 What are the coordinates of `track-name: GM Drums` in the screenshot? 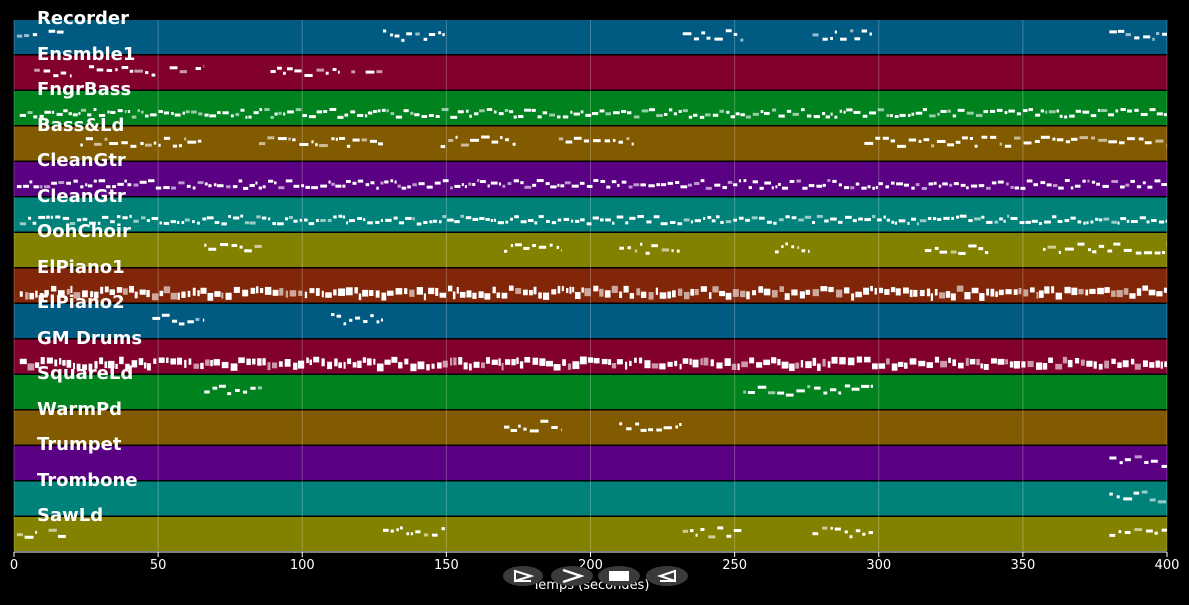 It's located at (90, 338).